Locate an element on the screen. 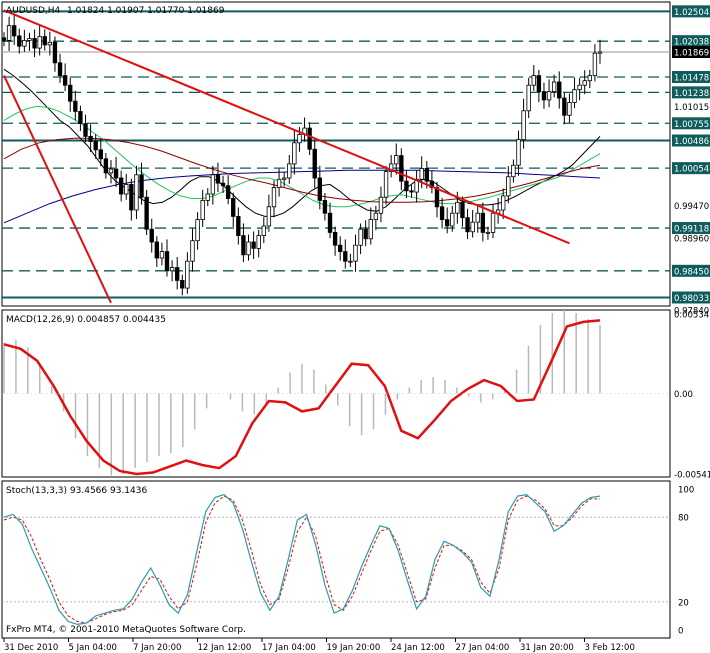 Image resolution: width=710 pixels, height=653 pixels. price-axis-label: 0.98033 is located at coordinates (691, 299).